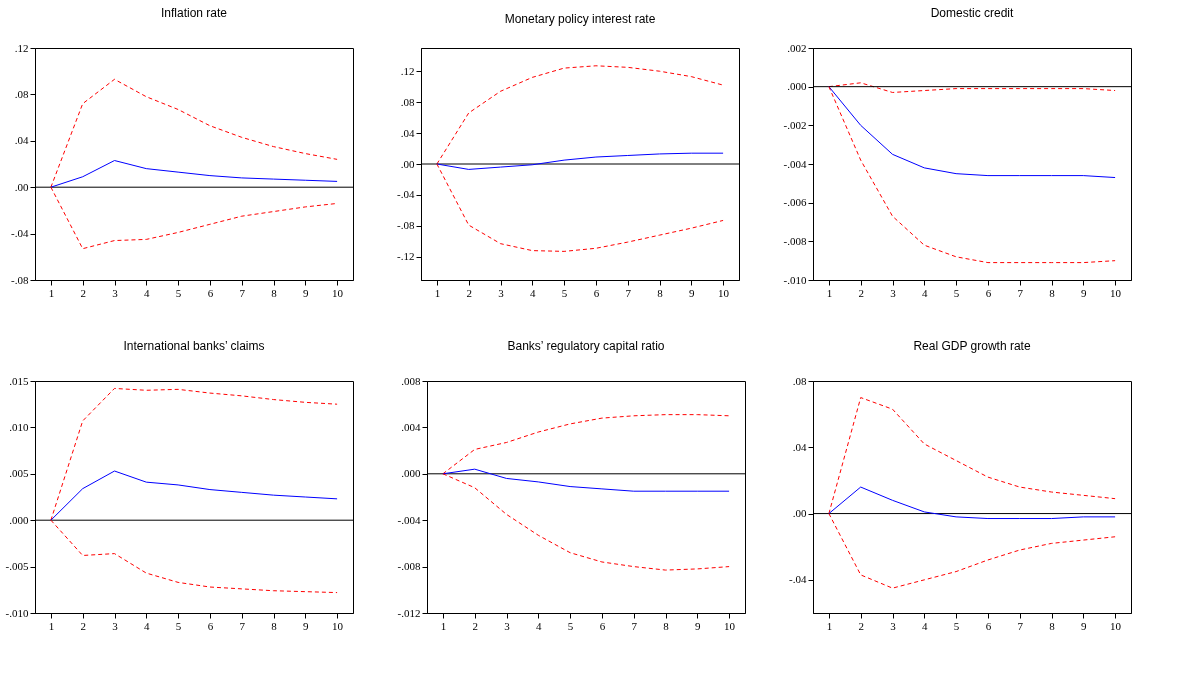 This screenshot has height=693, width=1203. I want to click on chart-title: Real GDP growth rate, so click(972, 346).